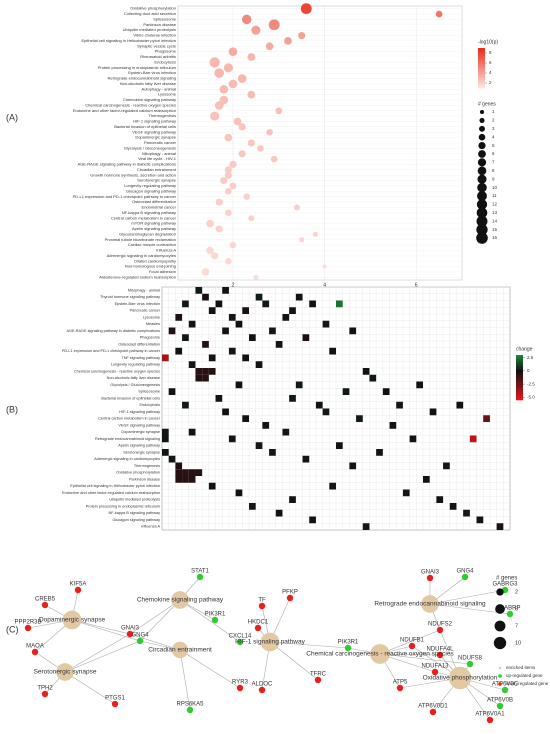 The height and width of the screenshot is (734, 550). I want to click on colorbar-label: -5.0, so click(531, 397).